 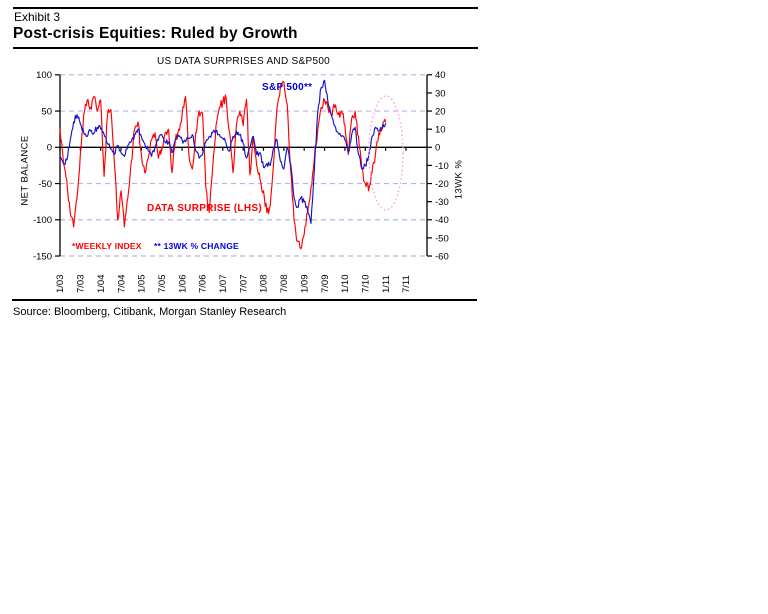 I want to click on x-tick-label: 1/09, so click(x=304, y=284).